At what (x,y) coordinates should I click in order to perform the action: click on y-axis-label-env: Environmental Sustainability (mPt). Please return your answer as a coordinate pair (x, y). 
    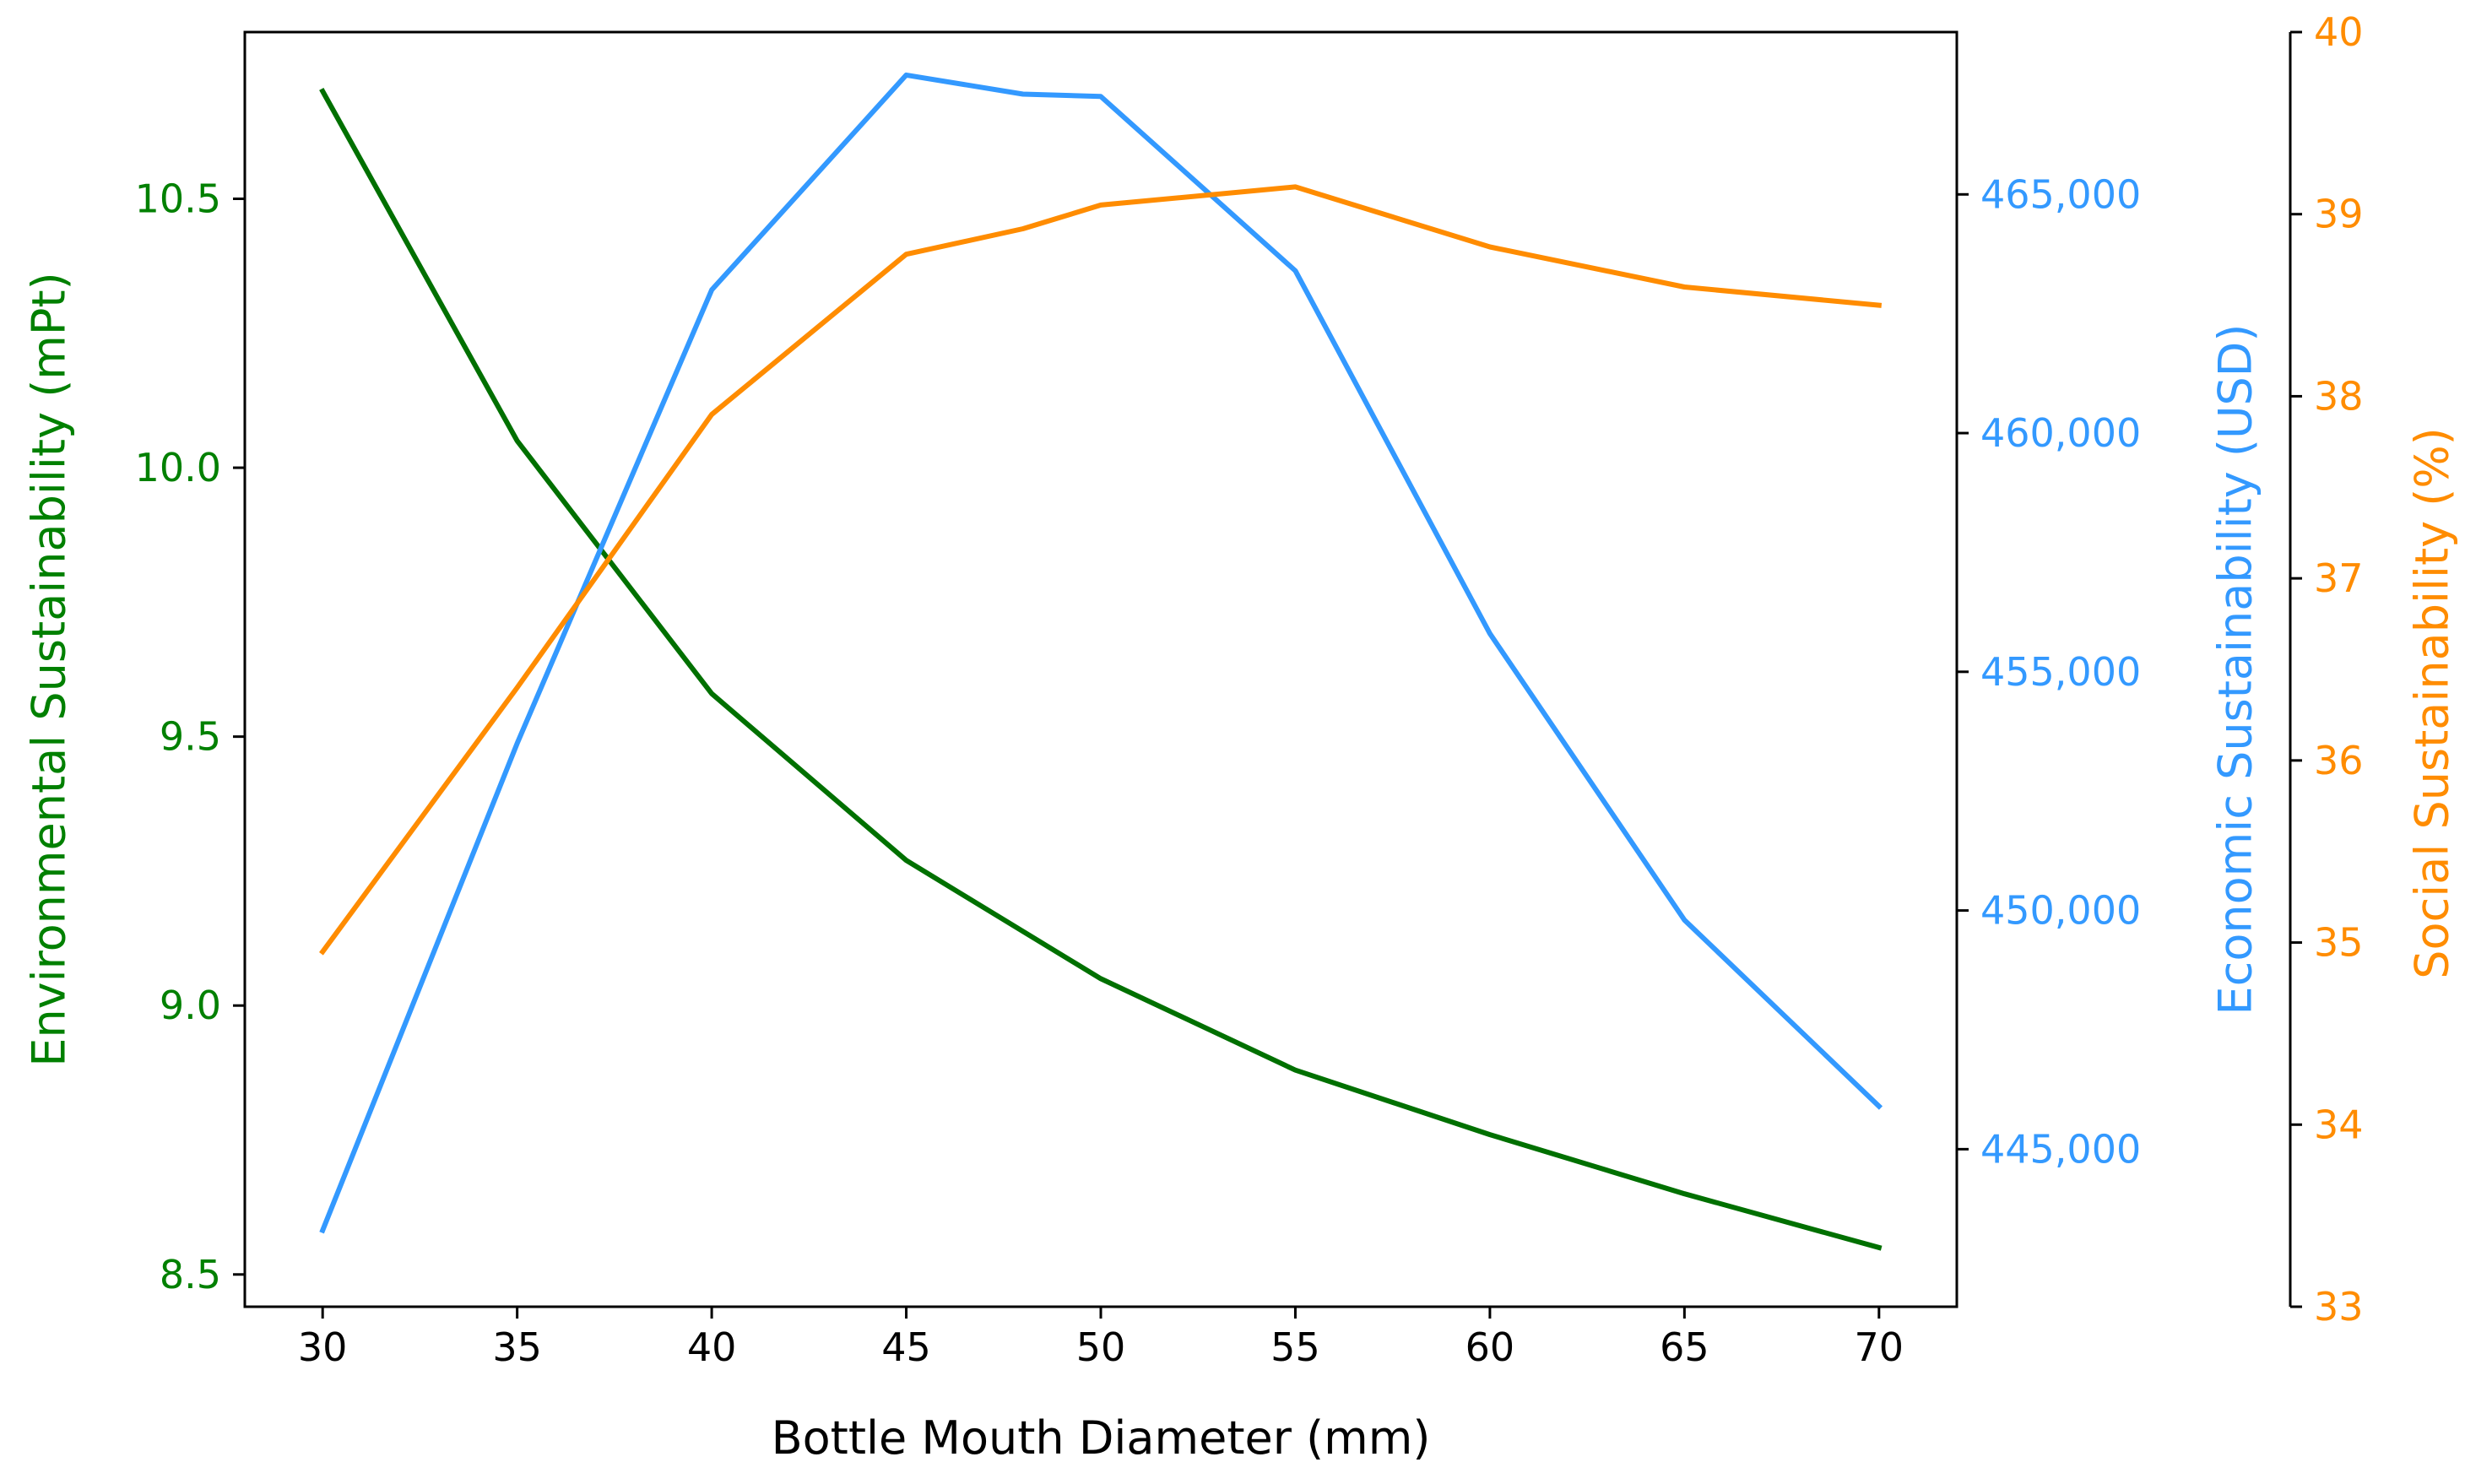
    Looking at the image, I should click on (49, 669).